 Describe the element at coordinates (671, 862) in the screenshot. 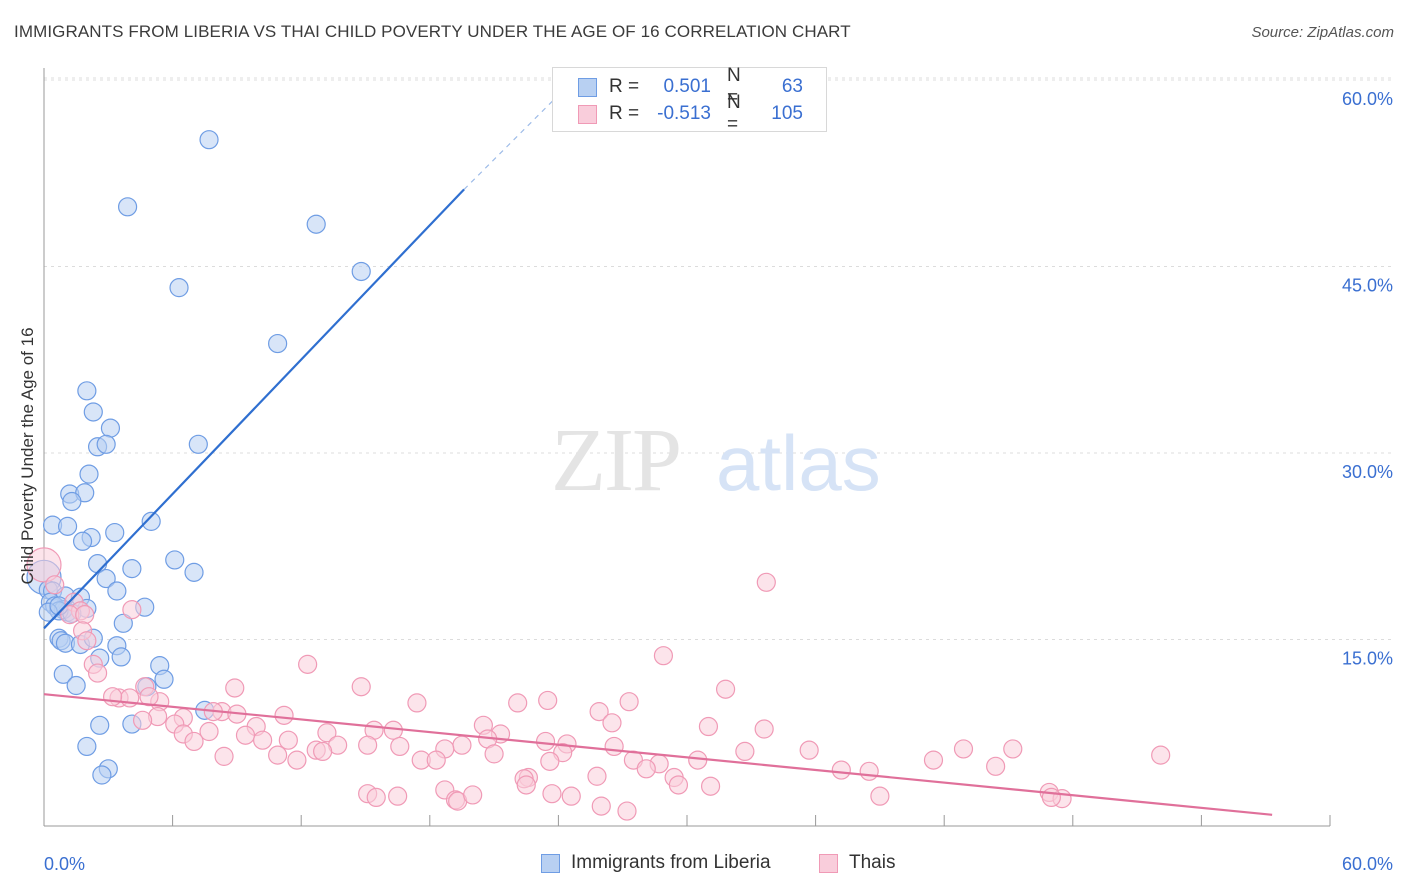

I see `legend-label-liberia: Immigrants from Liberia` at that location.